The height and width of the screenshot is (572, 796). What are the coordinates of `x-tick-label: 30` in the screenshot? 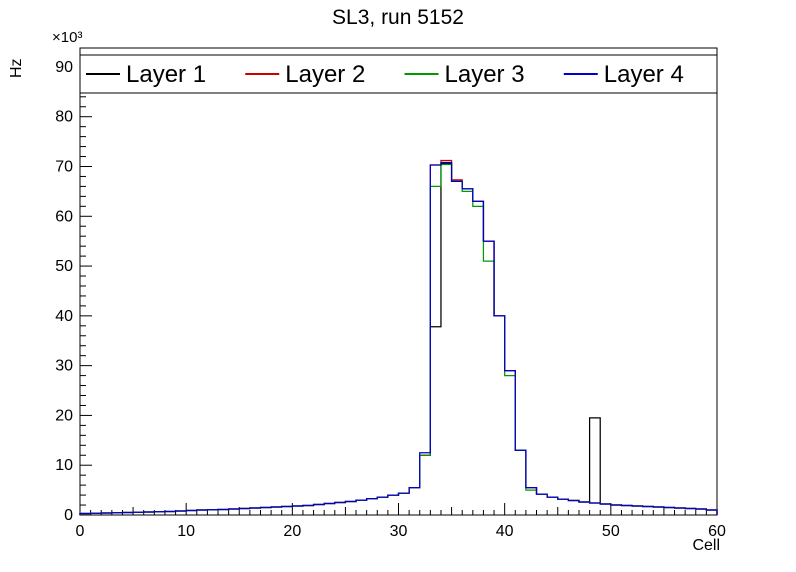 It's located at (399, 531).